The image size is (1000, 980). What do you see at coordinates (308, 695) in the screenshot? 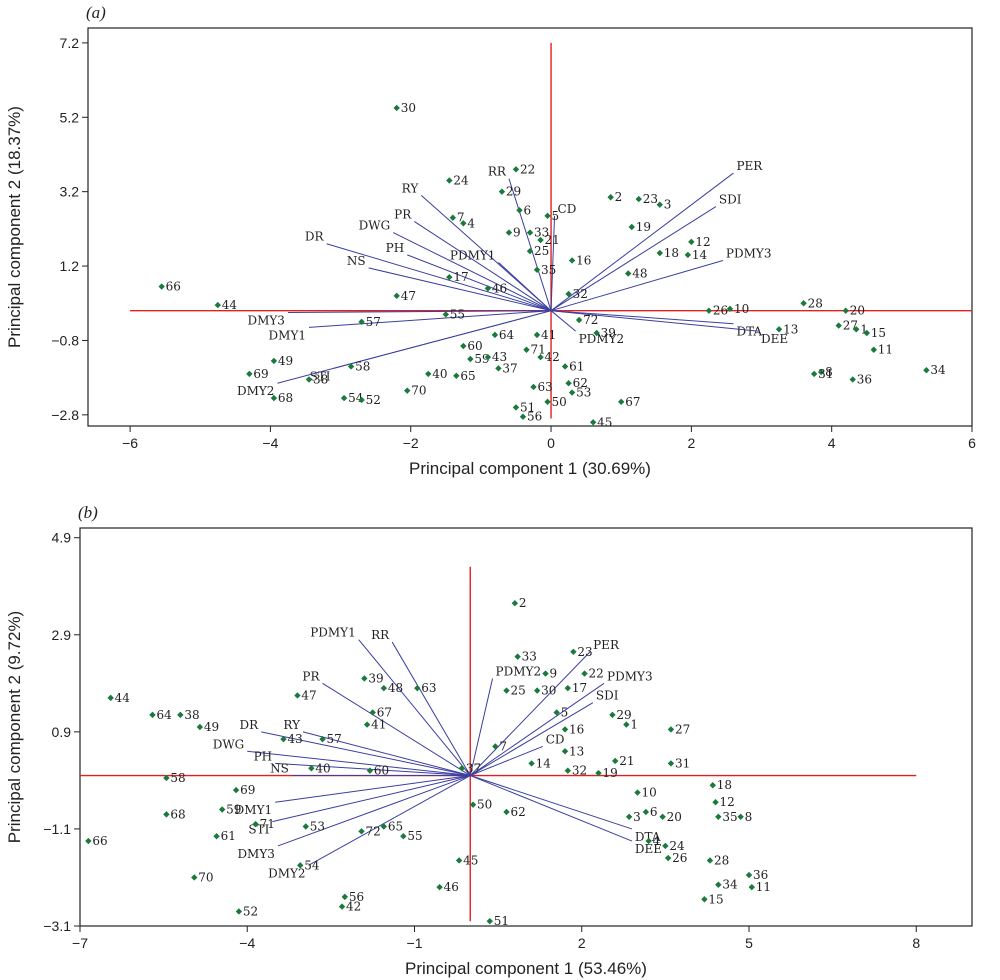
I see `data-point-label: 47` at bounding box center [308, 695].